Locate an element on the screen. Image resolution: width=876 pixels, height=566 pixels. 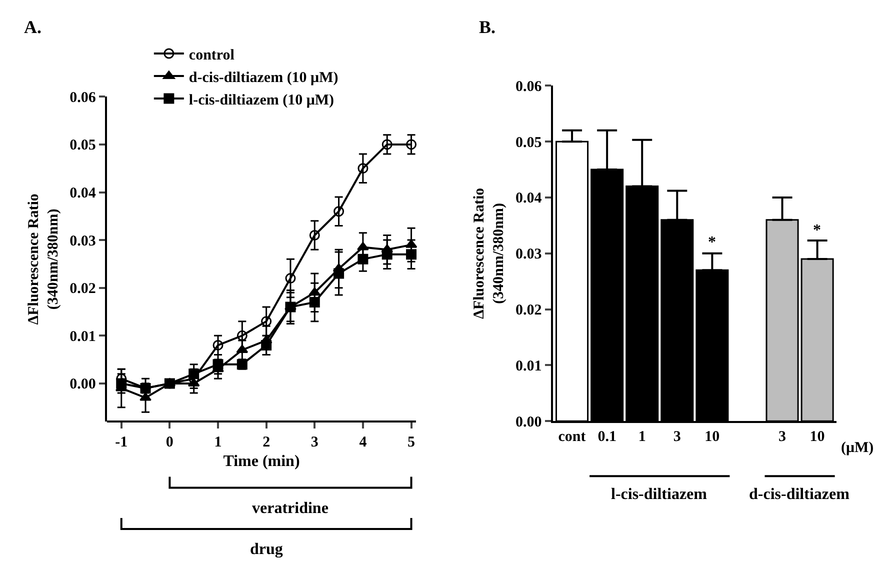
text: (μM) is located at coordinates (857, 448).